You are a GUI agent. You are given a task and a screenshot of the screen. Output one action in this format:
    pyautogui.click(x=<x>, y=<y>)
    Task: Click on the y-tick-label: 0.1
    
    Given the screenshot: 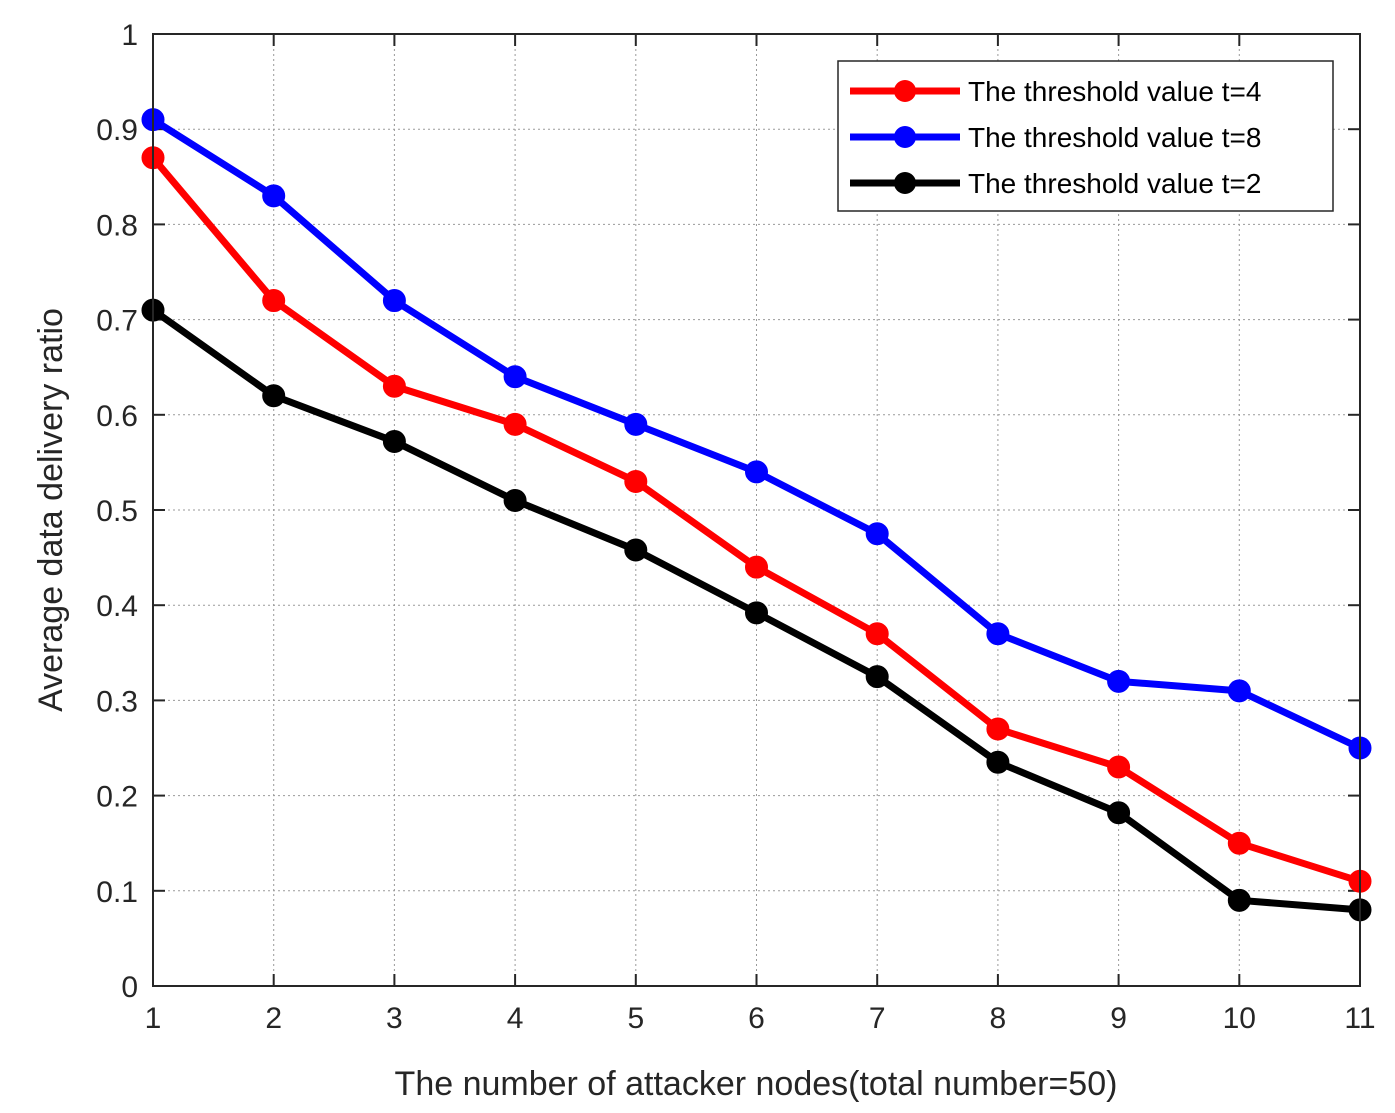 What is the action you would take?
    pyautogui.click(x=117, y=892)
    